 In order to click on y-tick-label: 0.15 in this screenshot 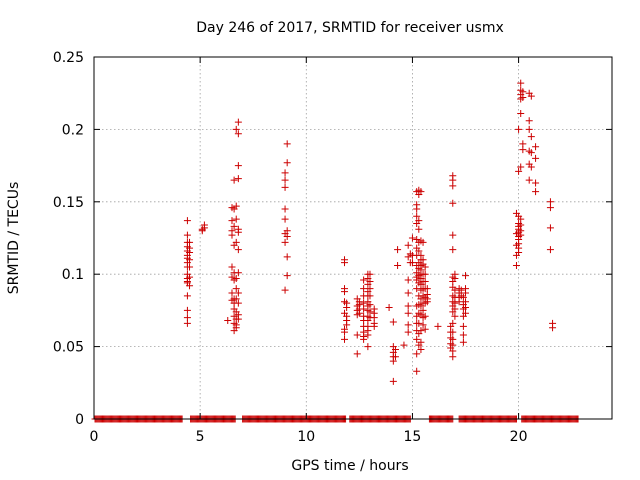, I will do `click(68, 203)`.